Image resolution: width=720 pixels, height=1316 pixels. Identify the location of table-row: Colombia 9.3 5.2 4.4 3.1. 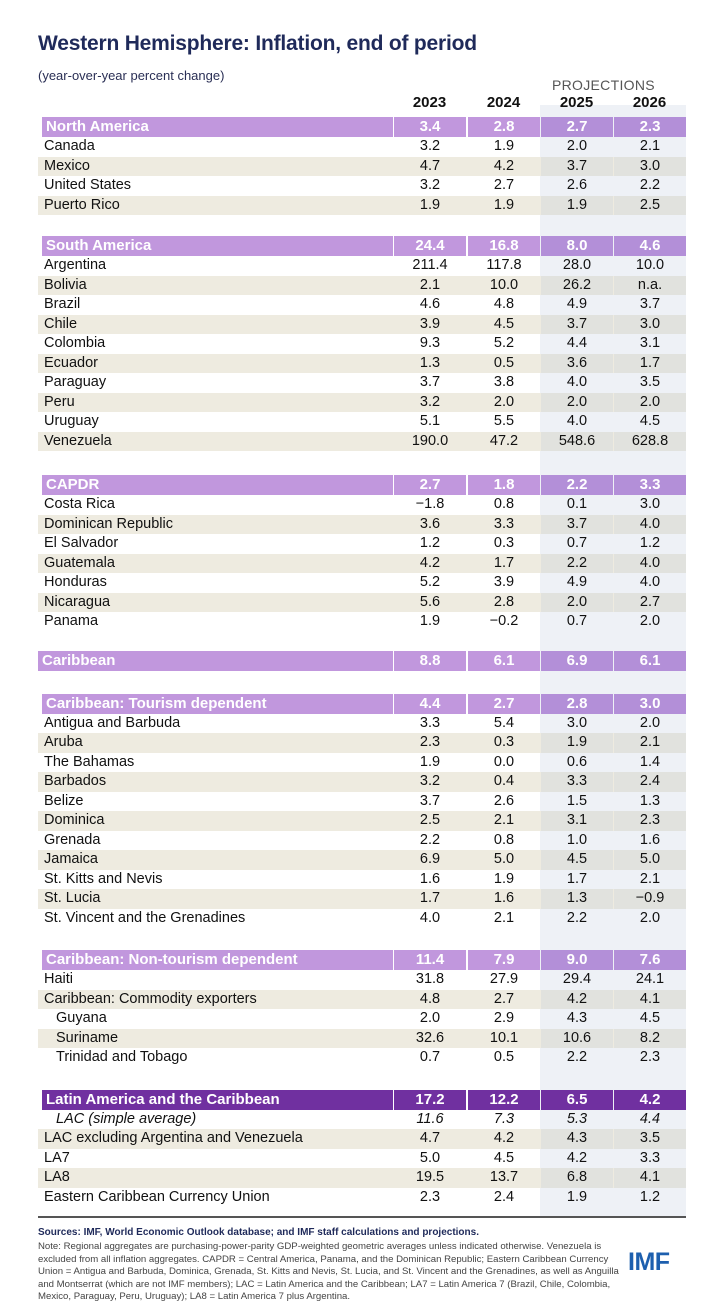
(362, 344).